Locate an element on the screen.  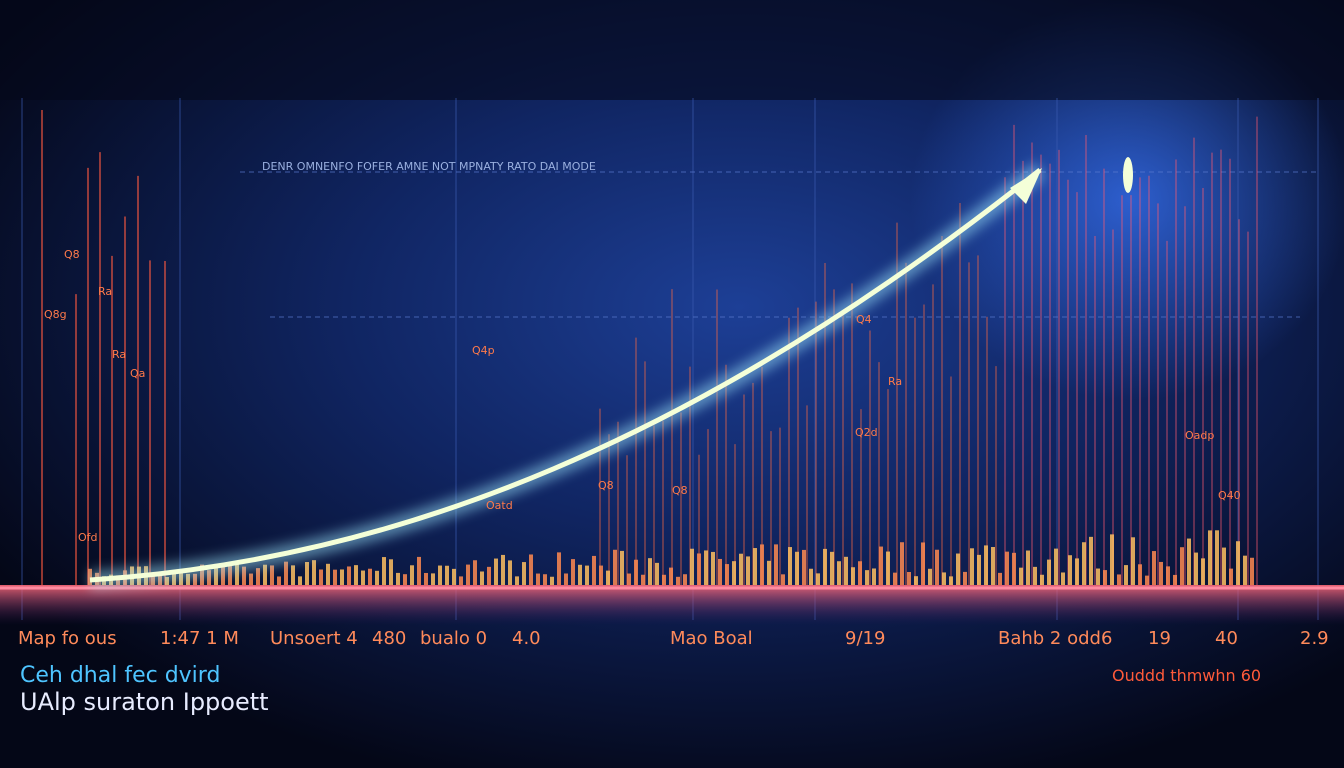
floor-glow is located at coordinates (672, 605).